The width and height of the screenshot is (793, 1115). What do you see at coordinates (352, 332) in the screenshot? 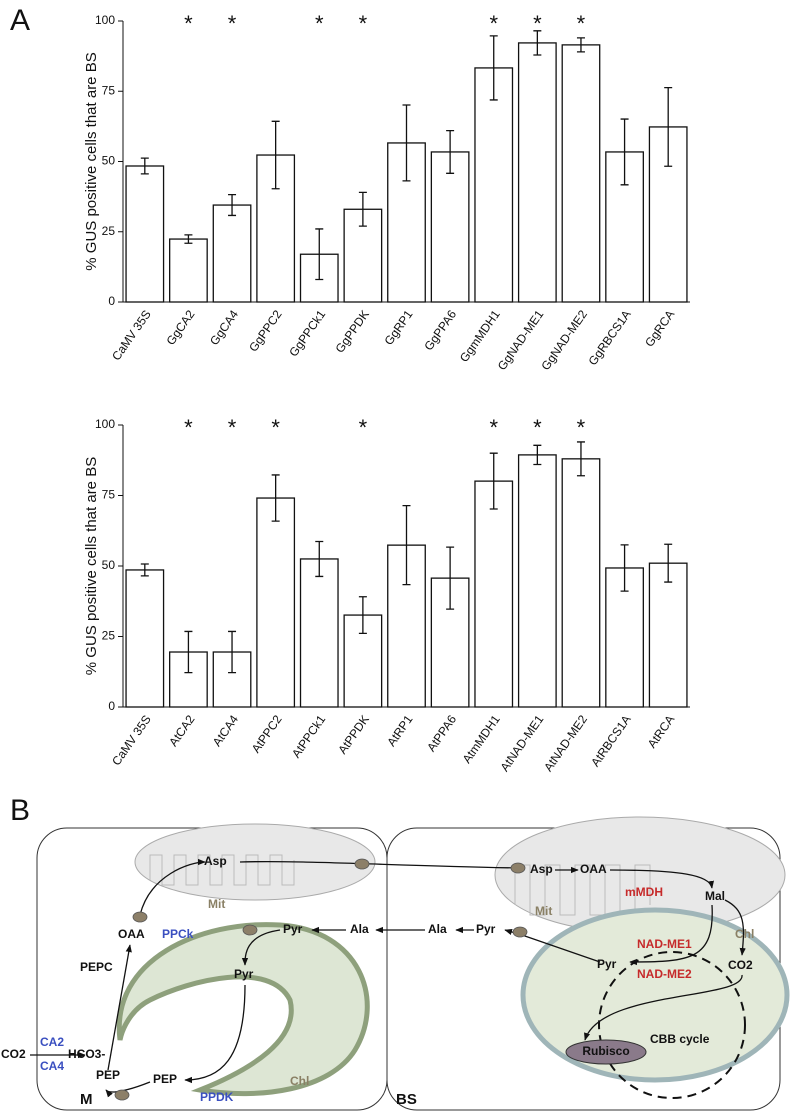
I see `x-tick-label: GgPPDK` at bounding box center [352, 332].